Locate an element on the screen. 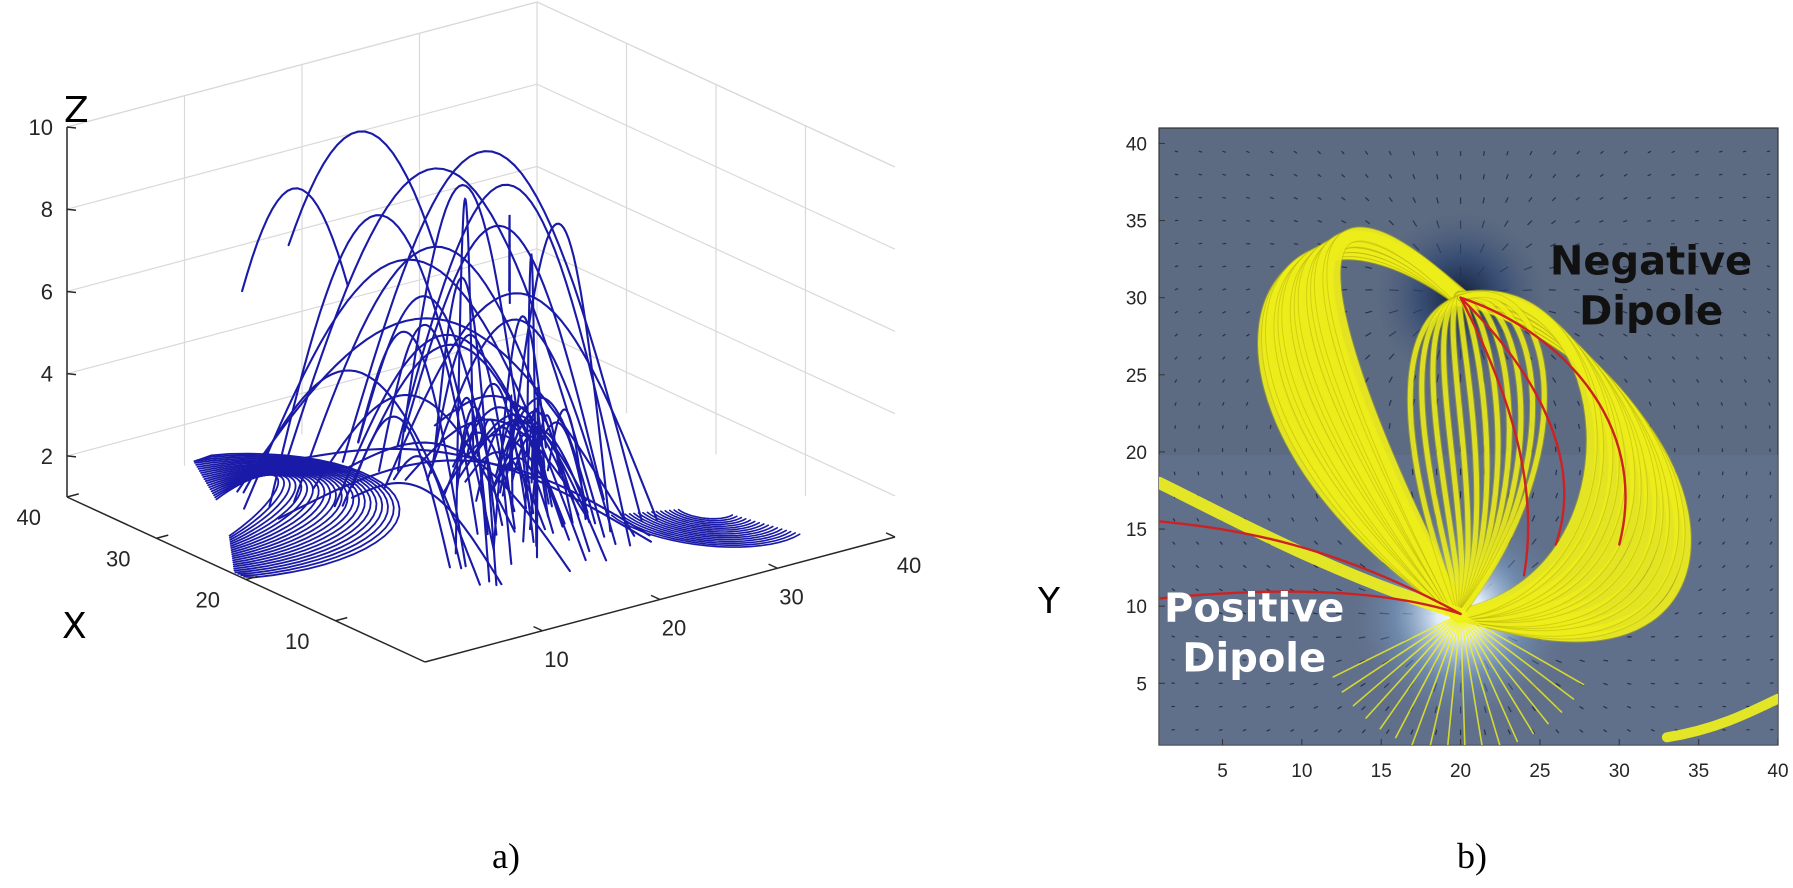 This screenshot has width=1793, height=888. y-tick-mark is located at coordinates (655, 597).